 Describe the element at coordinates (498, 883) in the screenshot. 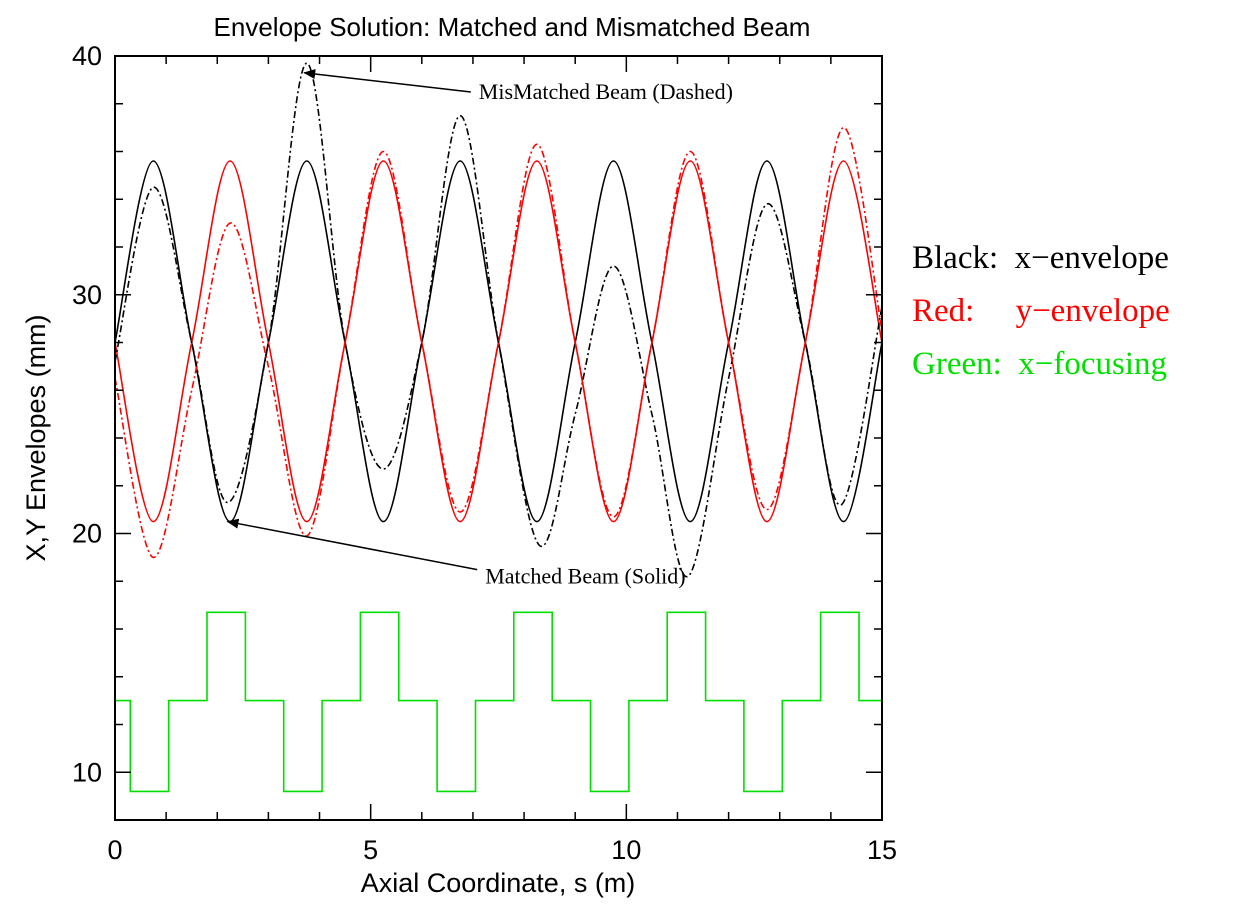

I see `x-axis-label: Axial Coordinate, s (m)` at that location.